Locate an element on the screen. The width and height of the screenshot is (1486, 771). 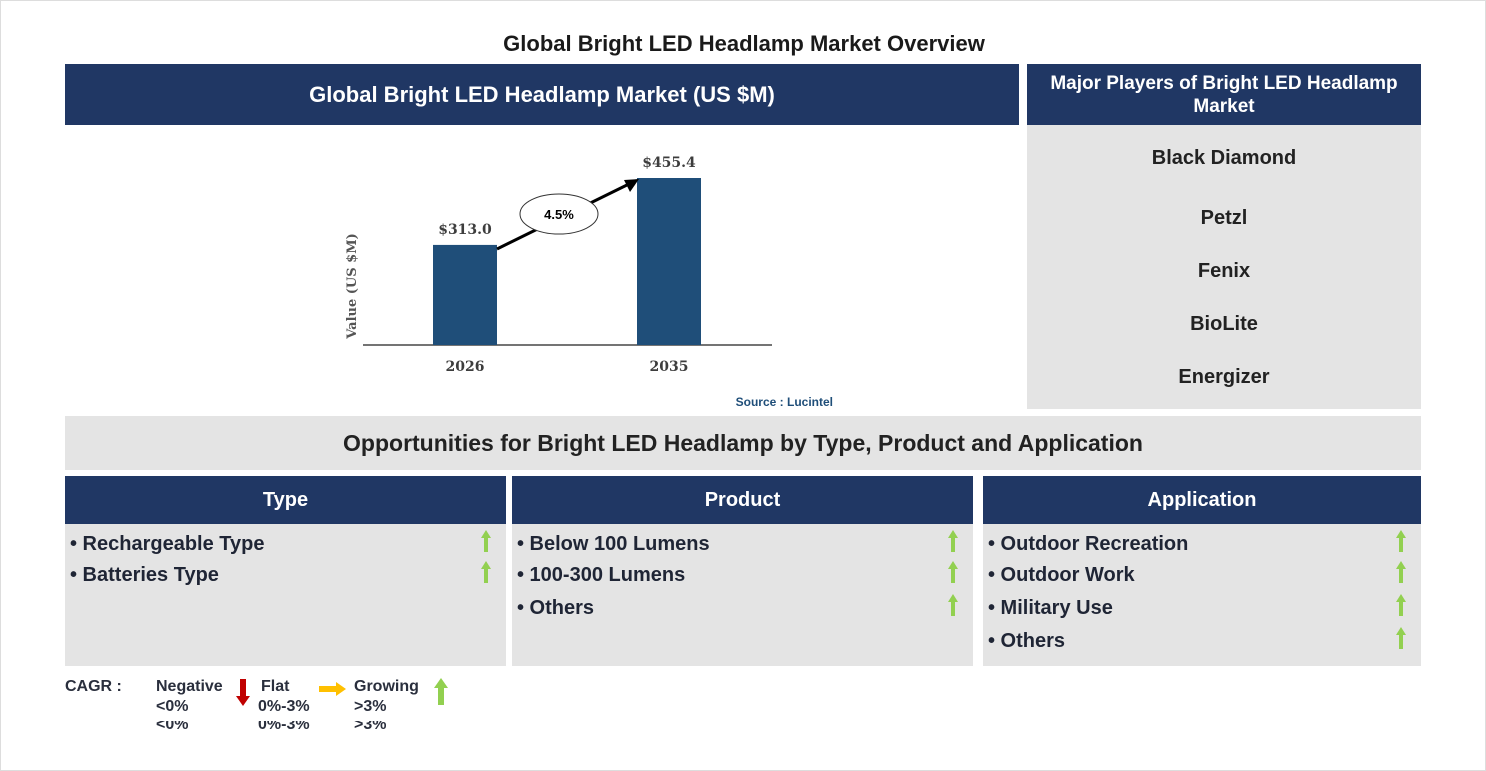
column-header-product: Product is located at coordinates (742, 500).